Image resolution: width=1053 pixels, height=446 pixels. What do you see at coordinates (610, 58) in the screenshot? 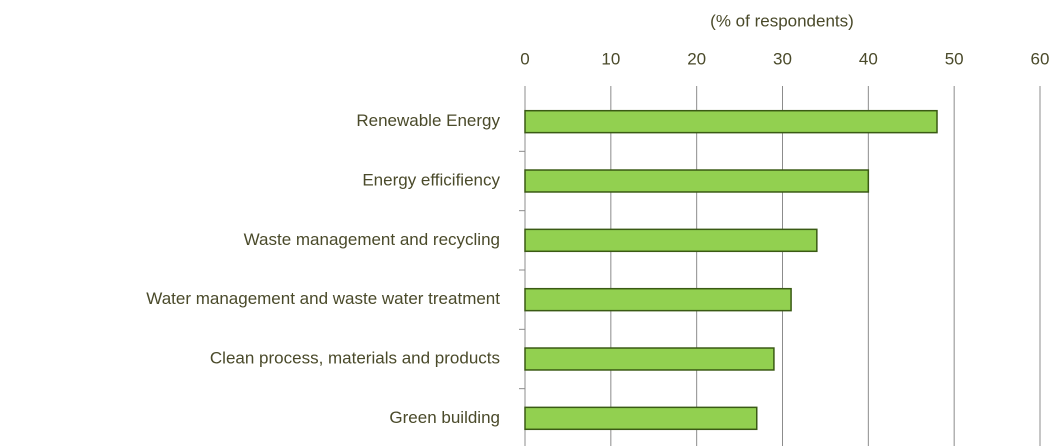
I see `x-tick-label: 10` at bounding box center [610, 58].